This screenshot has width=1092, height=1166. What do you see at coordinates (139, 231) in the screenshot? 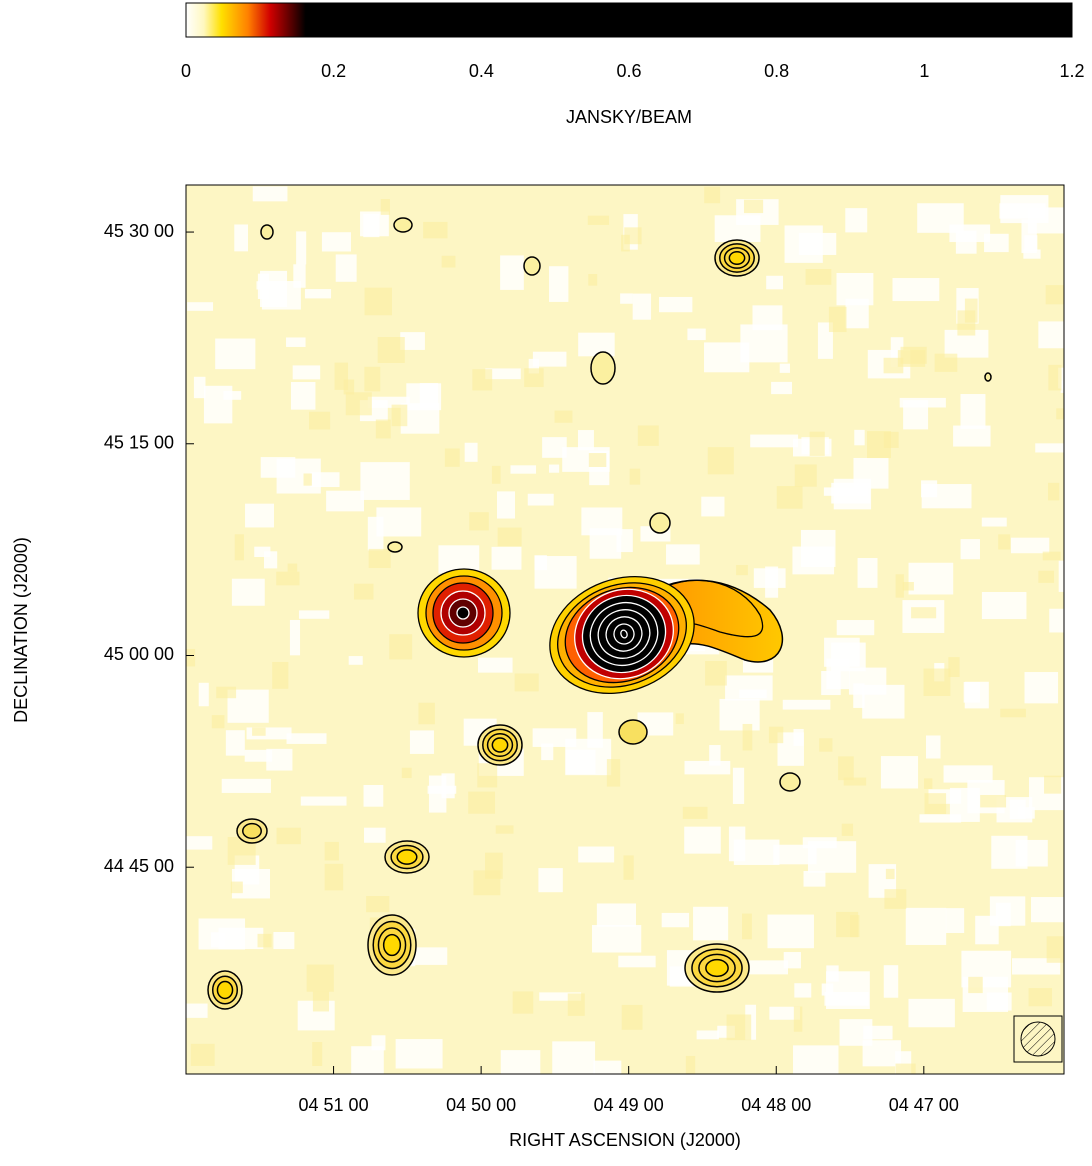
I see `y-tick-label: 45 30 00` at bounding box center [139, 231].